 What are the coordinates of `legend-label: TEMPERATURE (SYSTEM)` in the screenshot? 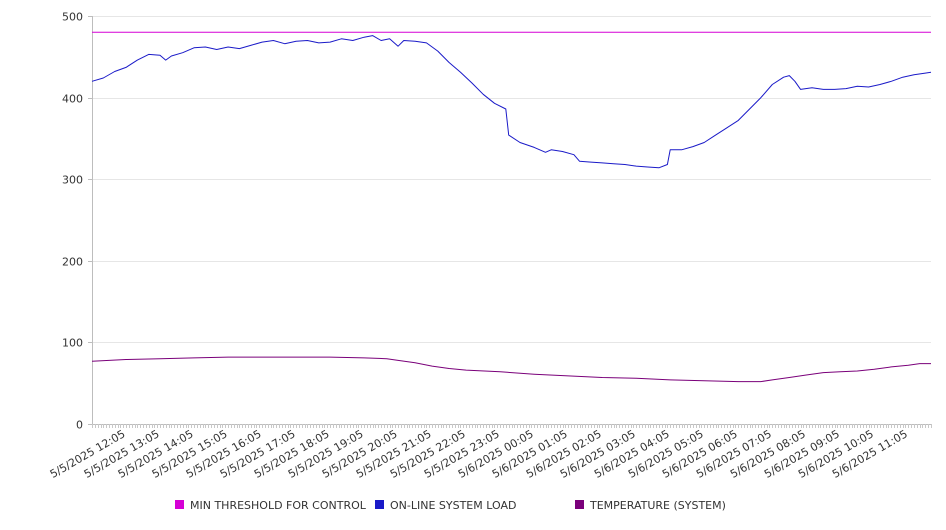 It's located at (657, 505).